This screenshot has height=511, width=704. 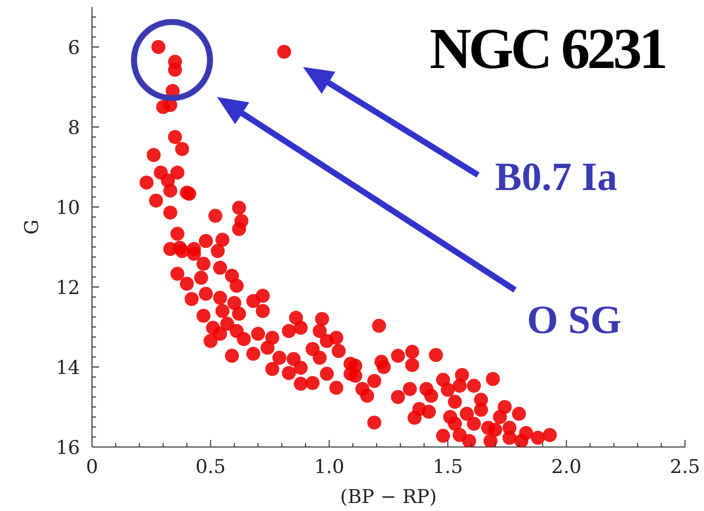 I want to click on y-tick-label: 10, so click(x=68, y=208).